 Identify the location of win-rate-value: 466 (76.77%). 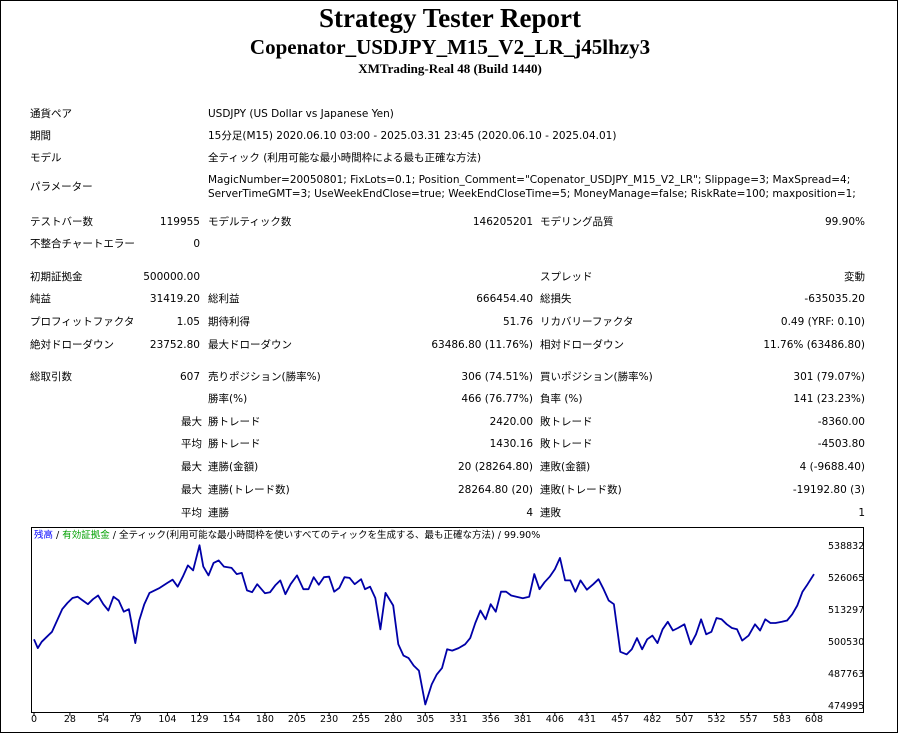
(497, 399).